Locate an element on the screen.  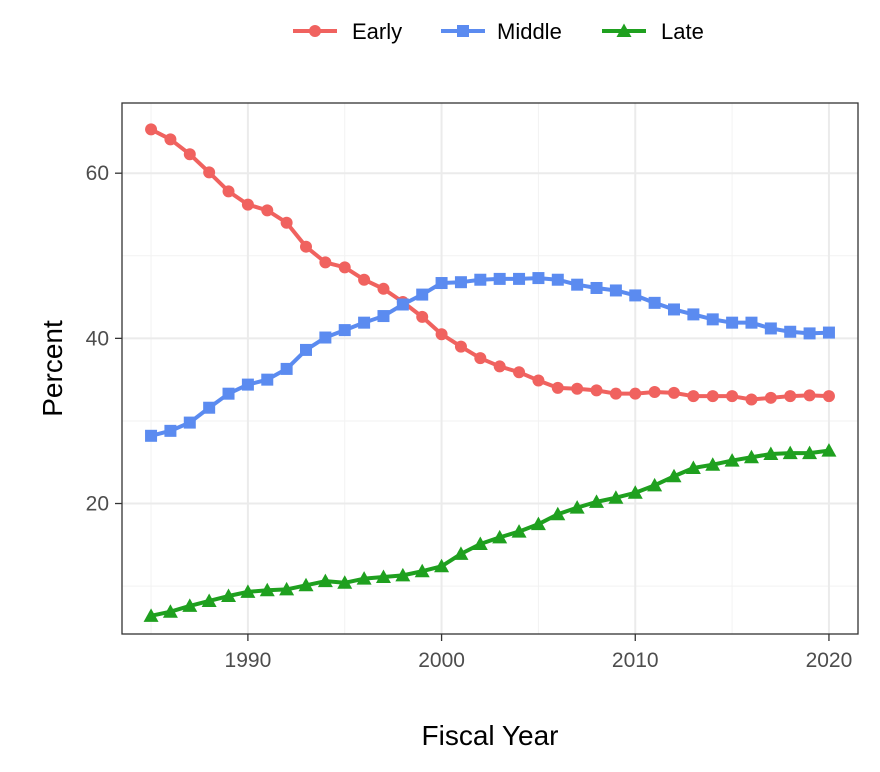
legend-item-middle: Middle is located at coordinates (501, 31).